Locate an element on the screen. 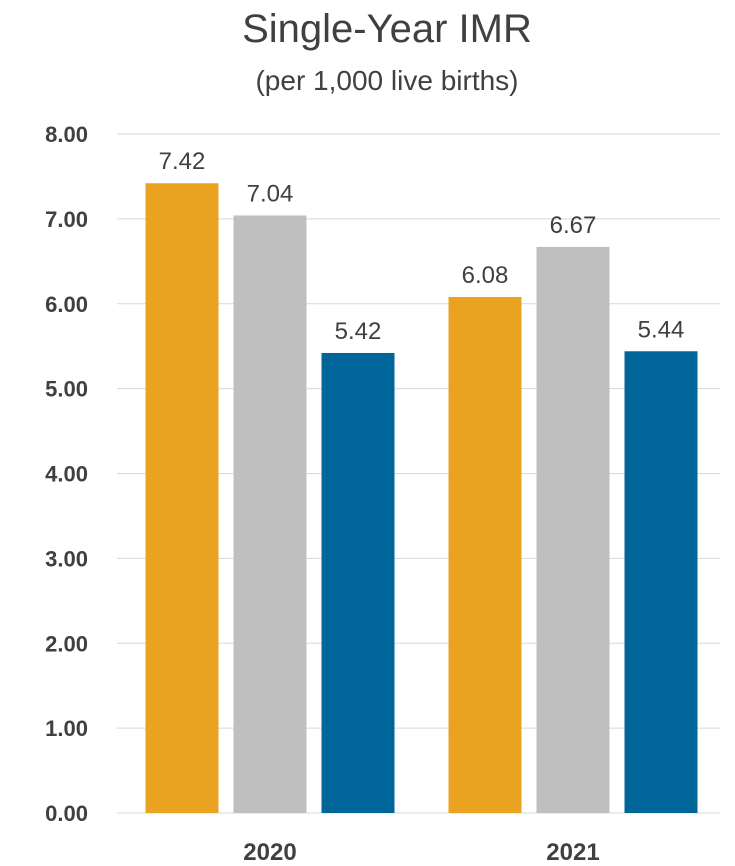  data-label: 5.44 is located at coordinates (661, 329).